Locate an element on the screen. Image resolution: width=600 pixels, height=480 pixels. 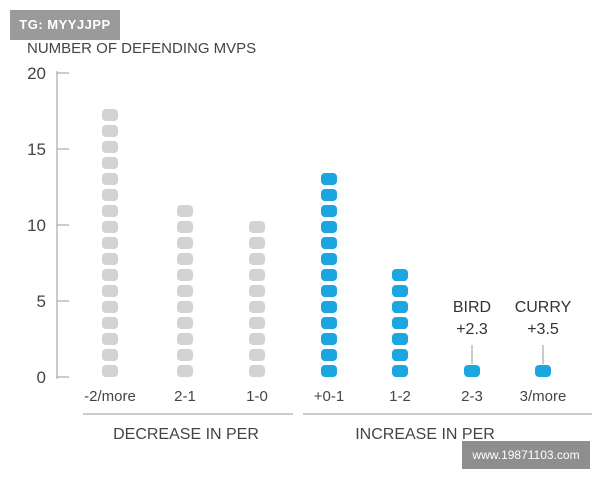
annotations: BIRD +2.3 CURRY +3.5 is located at coordinates (512, 331).